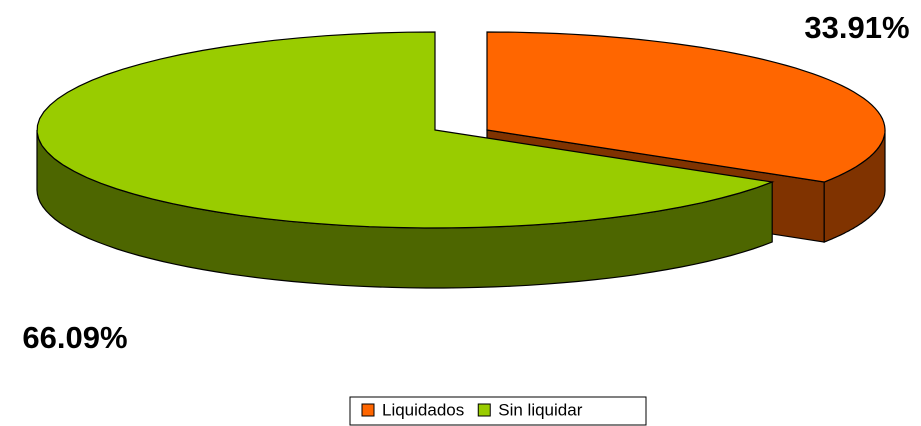 The height and width of the screenshot is (426, 921). I want to click on legend-label: Sin liquidar, so click(540, 409).